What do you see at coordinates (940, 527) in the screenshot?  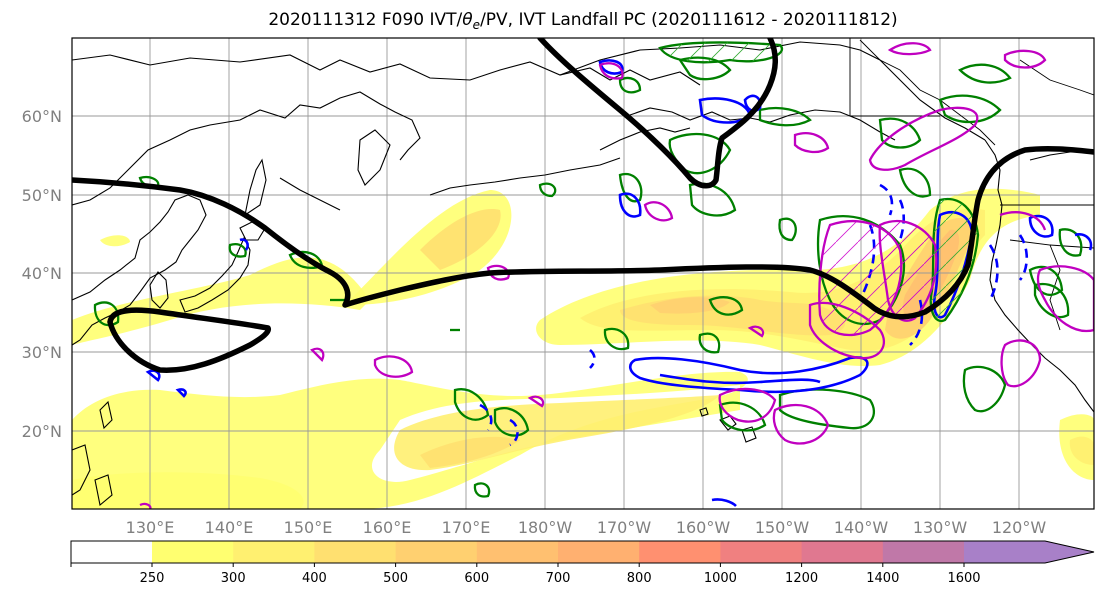 I see `lon-label: 130°W` at bounding box center [940, 527].